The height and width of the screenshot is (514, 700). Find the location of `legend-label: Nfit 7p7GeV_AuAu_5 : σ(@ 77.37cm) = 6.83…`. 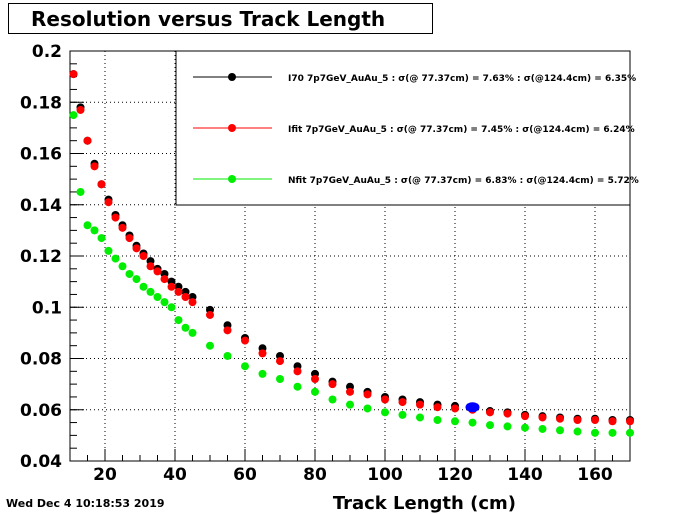

legend-label: Nfit 7p7GeV_AuAu_5 : σ(@ 77.37cm) = 6.83… is located at coordinates (463, 181).